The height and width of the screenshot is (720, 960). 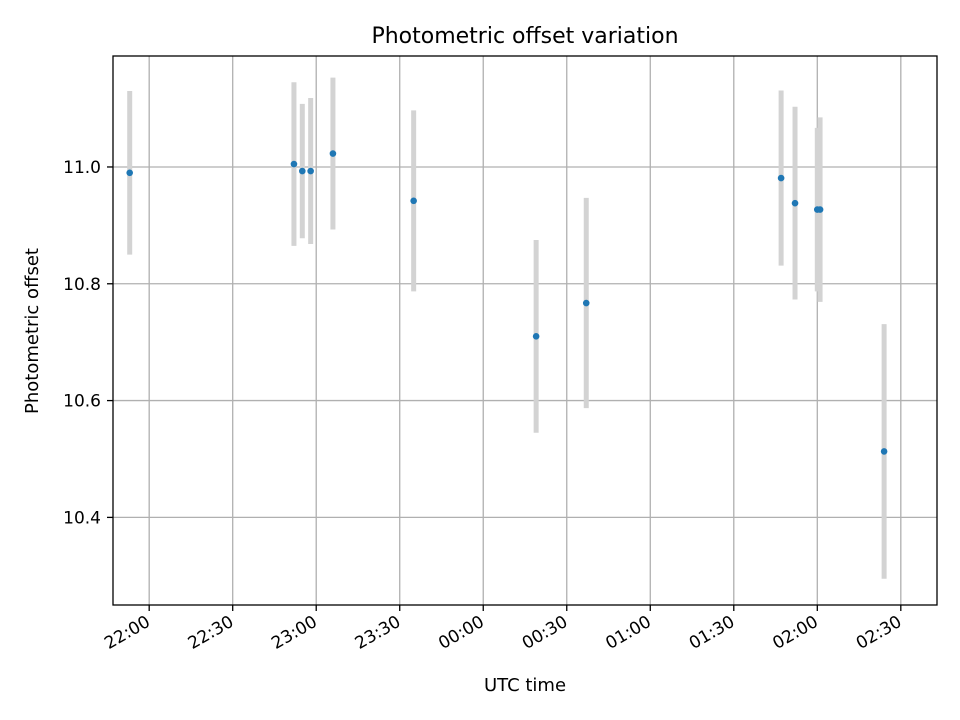 I want to click on y-axis-label: Photometric offset, so click(x=32, y=331).